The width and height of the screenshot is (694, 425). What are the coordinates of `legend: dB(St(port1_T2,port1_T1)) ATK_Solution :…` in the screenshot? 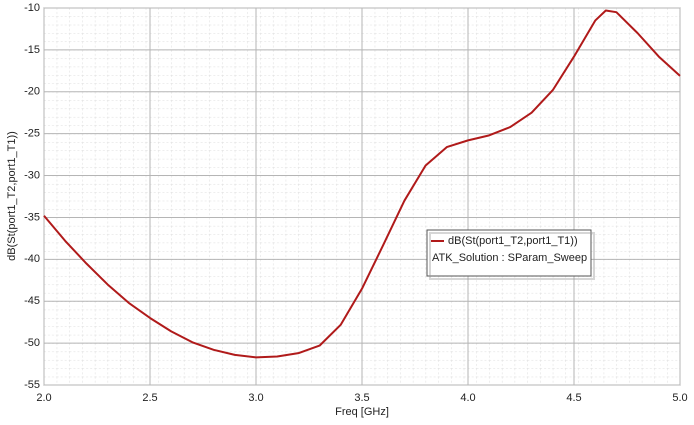 It's located at (510, 254).